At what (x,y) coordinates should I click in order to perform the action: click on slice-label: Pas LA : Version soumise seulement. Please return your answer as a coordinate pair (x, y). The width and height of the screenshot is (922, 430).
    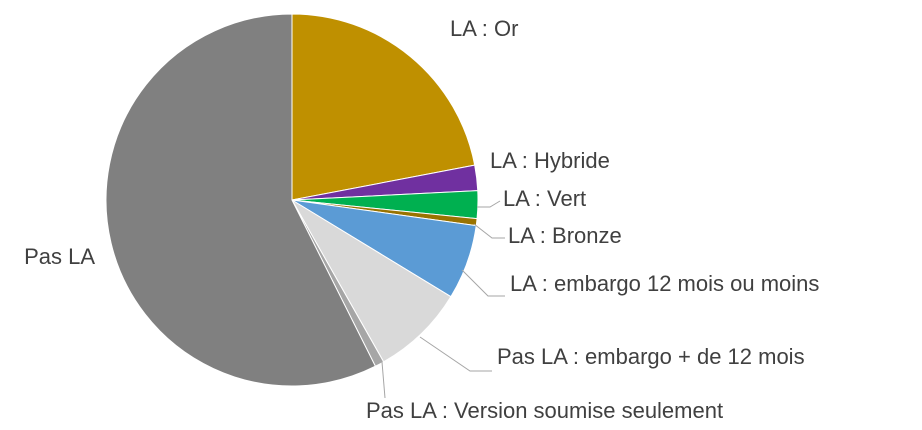
    Looking at the image, I should click on (544, 410).